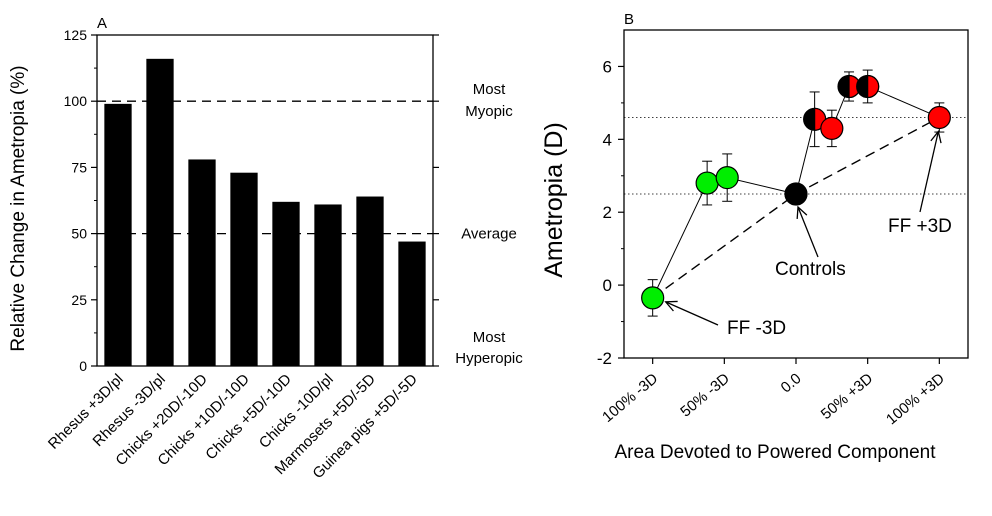  Describe the element at coordinates (920, 226) in the screenshot. I see `annotation-ff-plus: FF +3D` at that location.